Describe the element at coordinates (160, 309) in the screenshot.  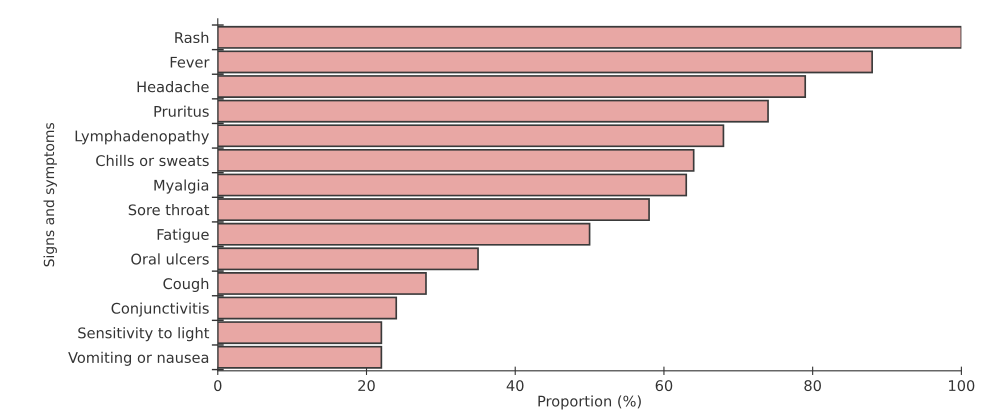
I see `y-tick-label: Conjunctivitis` at that location.